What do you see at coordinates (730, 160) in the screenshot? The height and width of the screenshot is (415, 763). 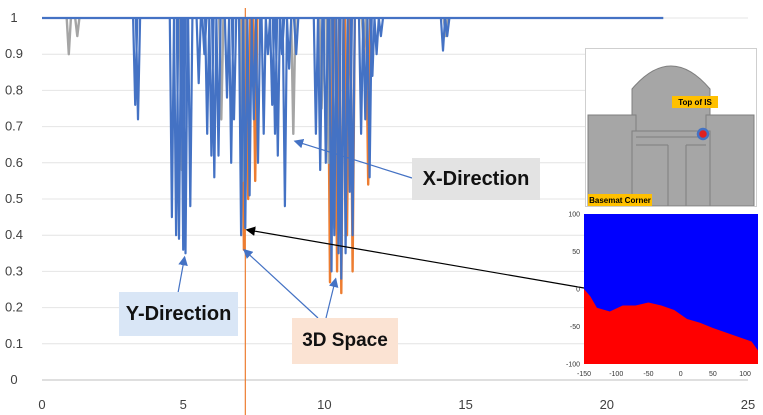 I see `right-wing` at bounding box center [730, 160].